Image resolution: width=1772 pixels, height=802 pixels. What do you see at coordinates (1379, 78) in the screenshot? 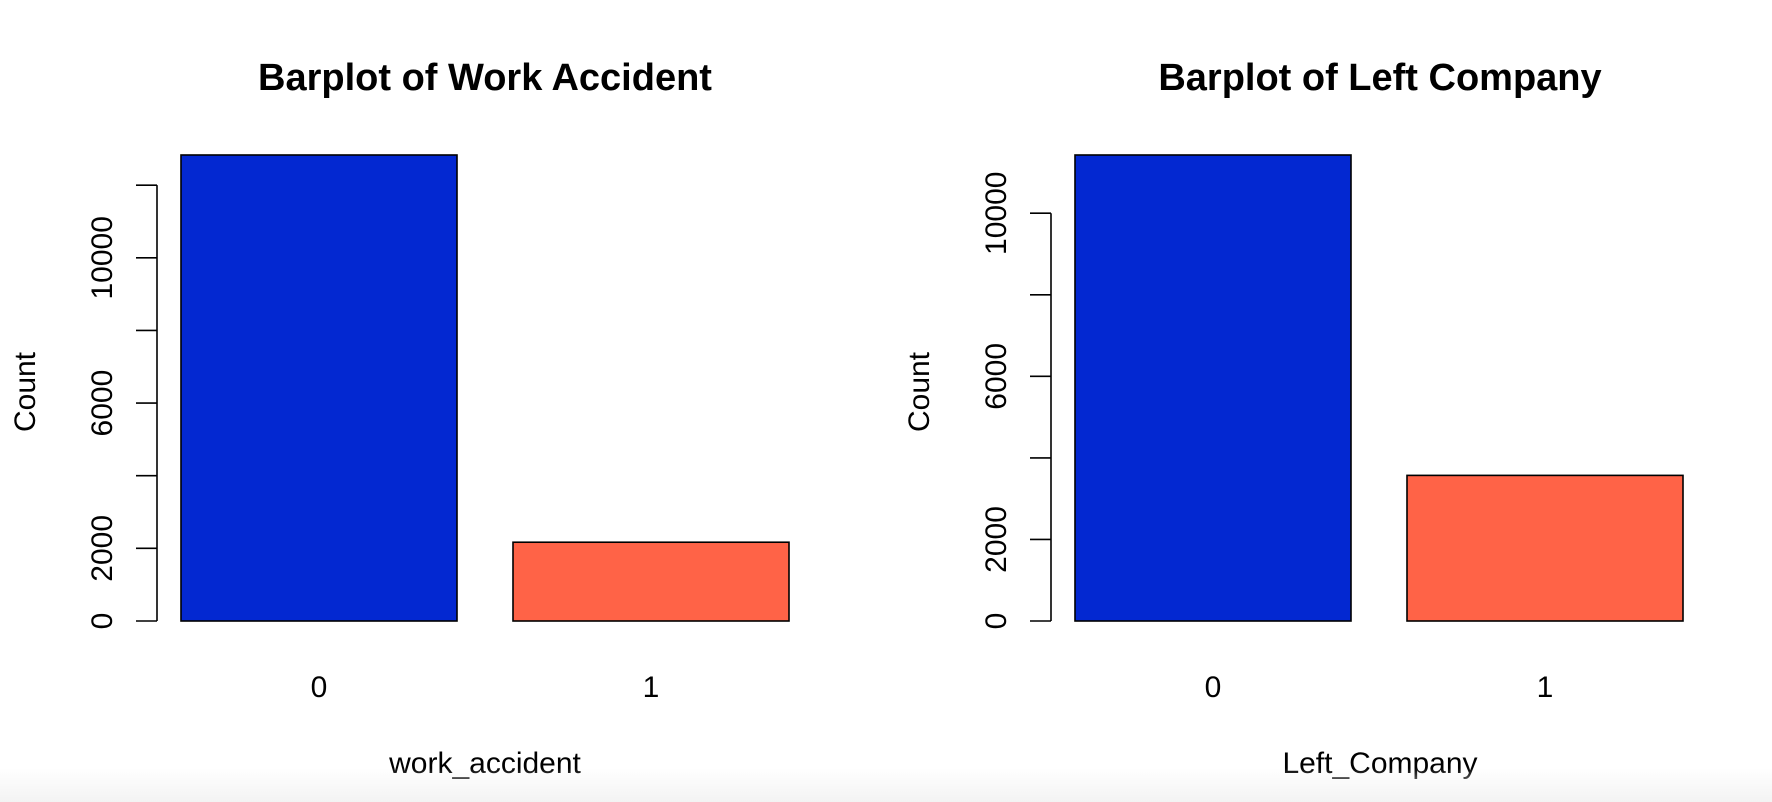
I see `chart-title: Barplot of Left Company` at bounding box center [1379, 78].